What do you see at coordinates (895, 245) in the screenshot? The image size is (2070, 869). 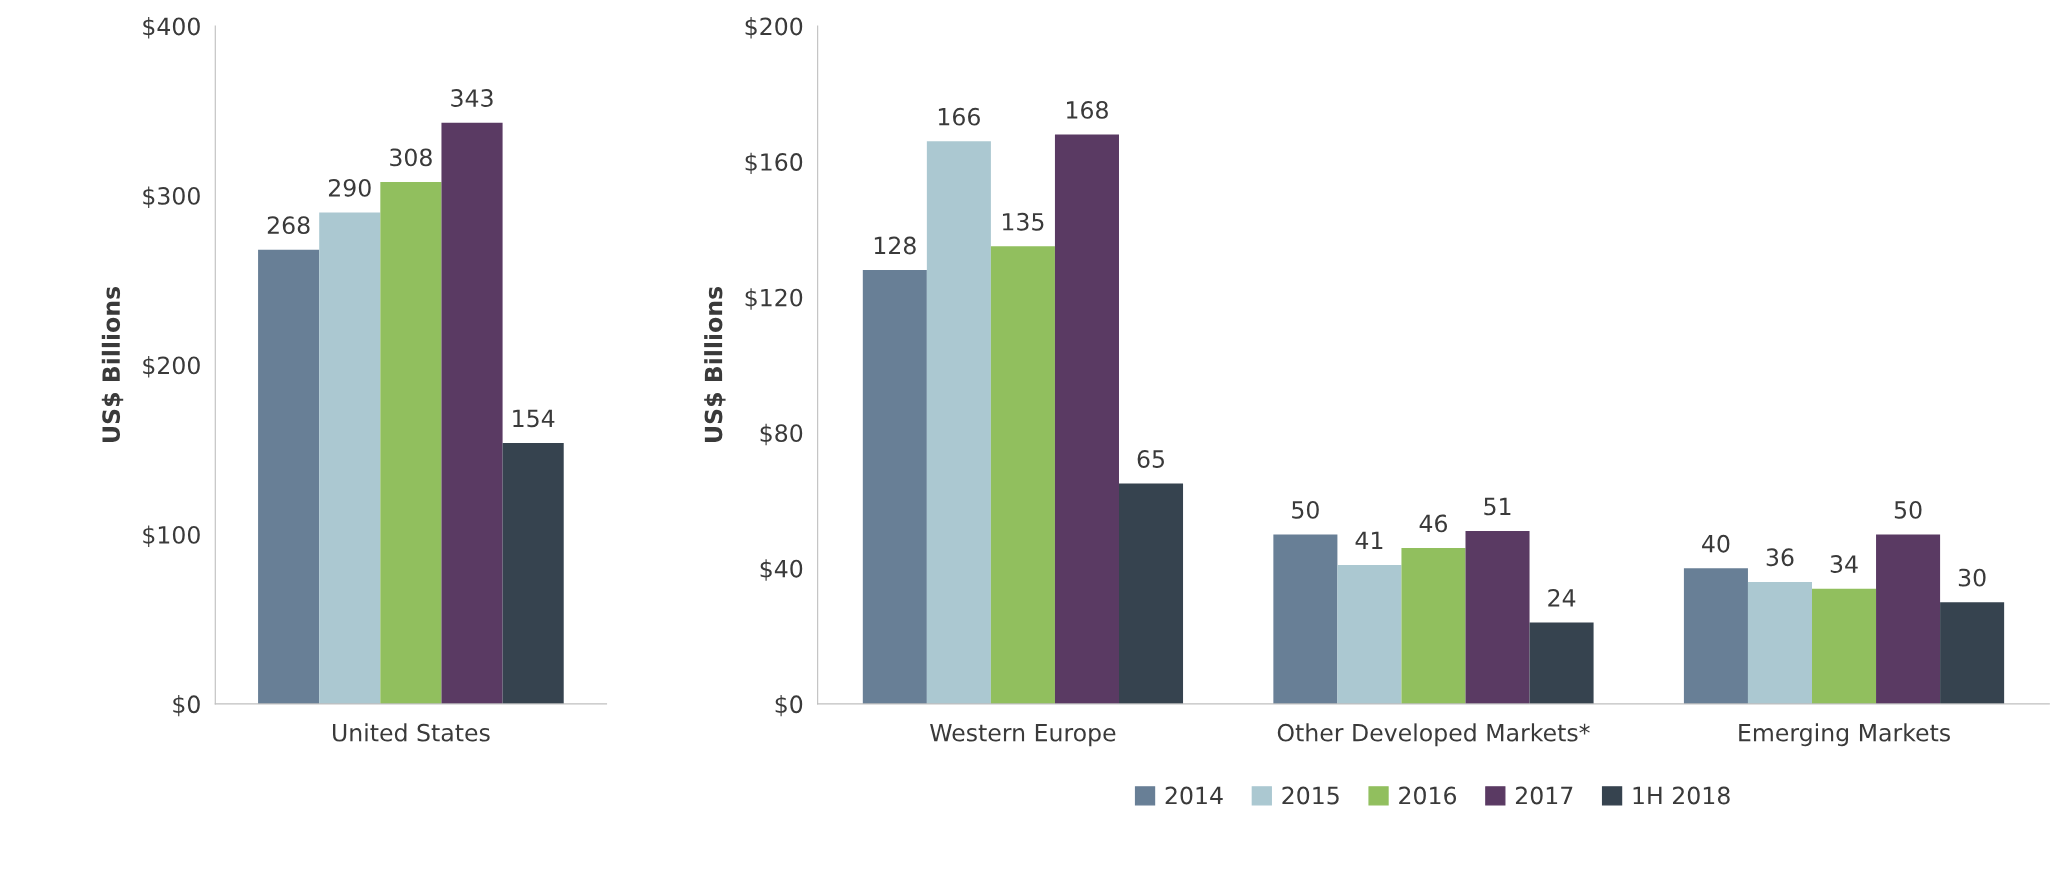 I see `data-label: 128` at bounding box center [895, 245].